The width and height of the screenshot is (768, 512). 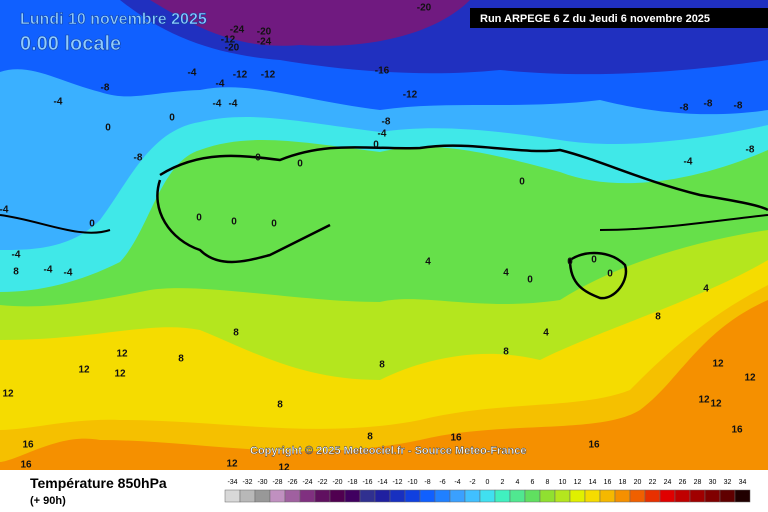 I want to click on scale-label: -6, so click(x=442, y=482).